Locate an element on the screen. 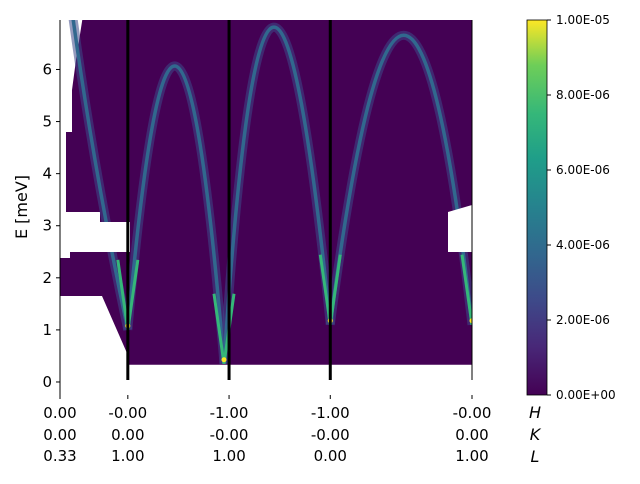  y-tick-label-4: 4 is located at coordinates (47, 174).